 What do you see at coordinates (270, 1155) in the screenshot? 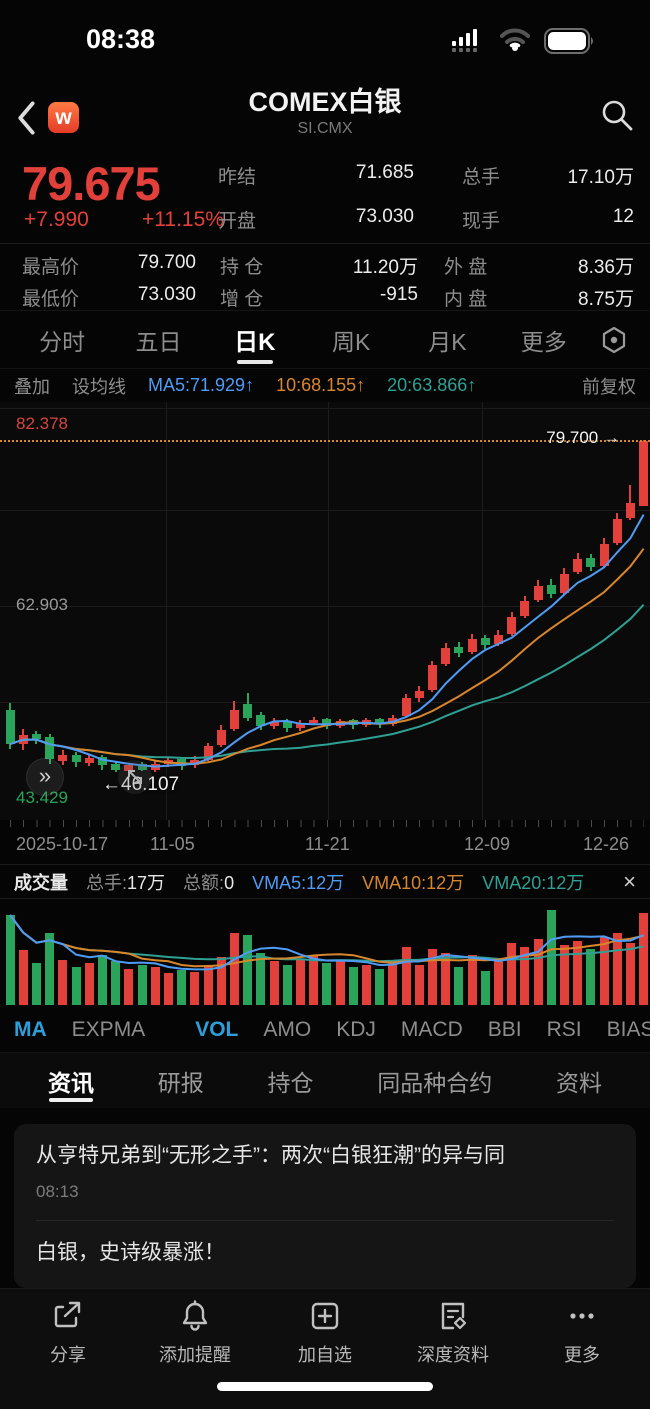
I see `news-title: 从亨特兄弟到“无形之手”：两次“白银狂潮”的异与同` at bounding box center [270, 1155].